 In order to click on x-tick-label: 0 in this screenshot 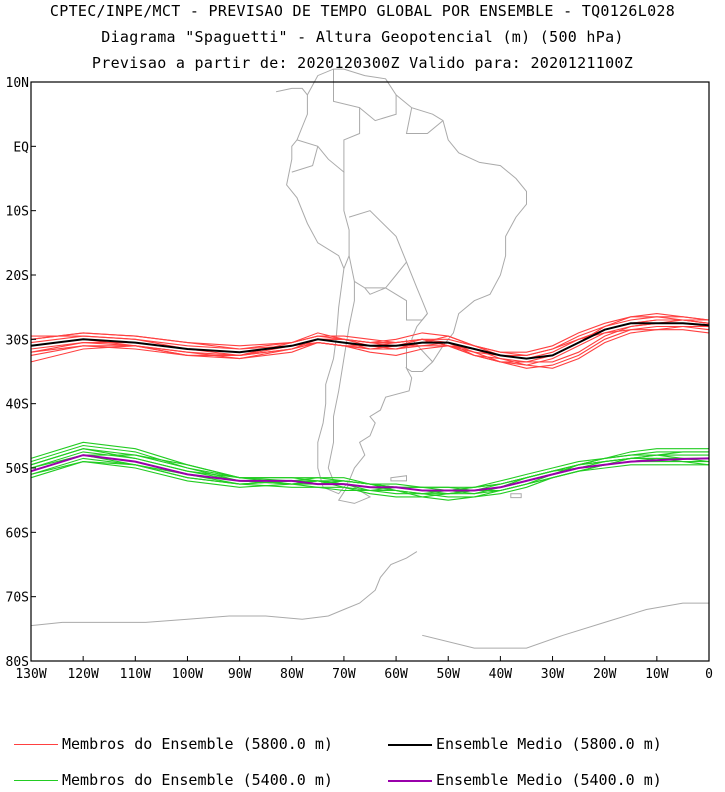, I will do `click(709, 674)`.